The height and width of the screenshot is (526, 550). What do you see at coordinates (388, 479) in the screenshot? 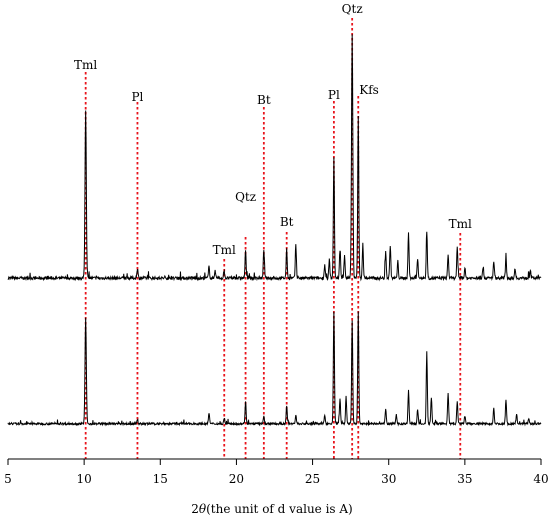
I see `x-tick-label: 30` at bounding box center [388, 479].